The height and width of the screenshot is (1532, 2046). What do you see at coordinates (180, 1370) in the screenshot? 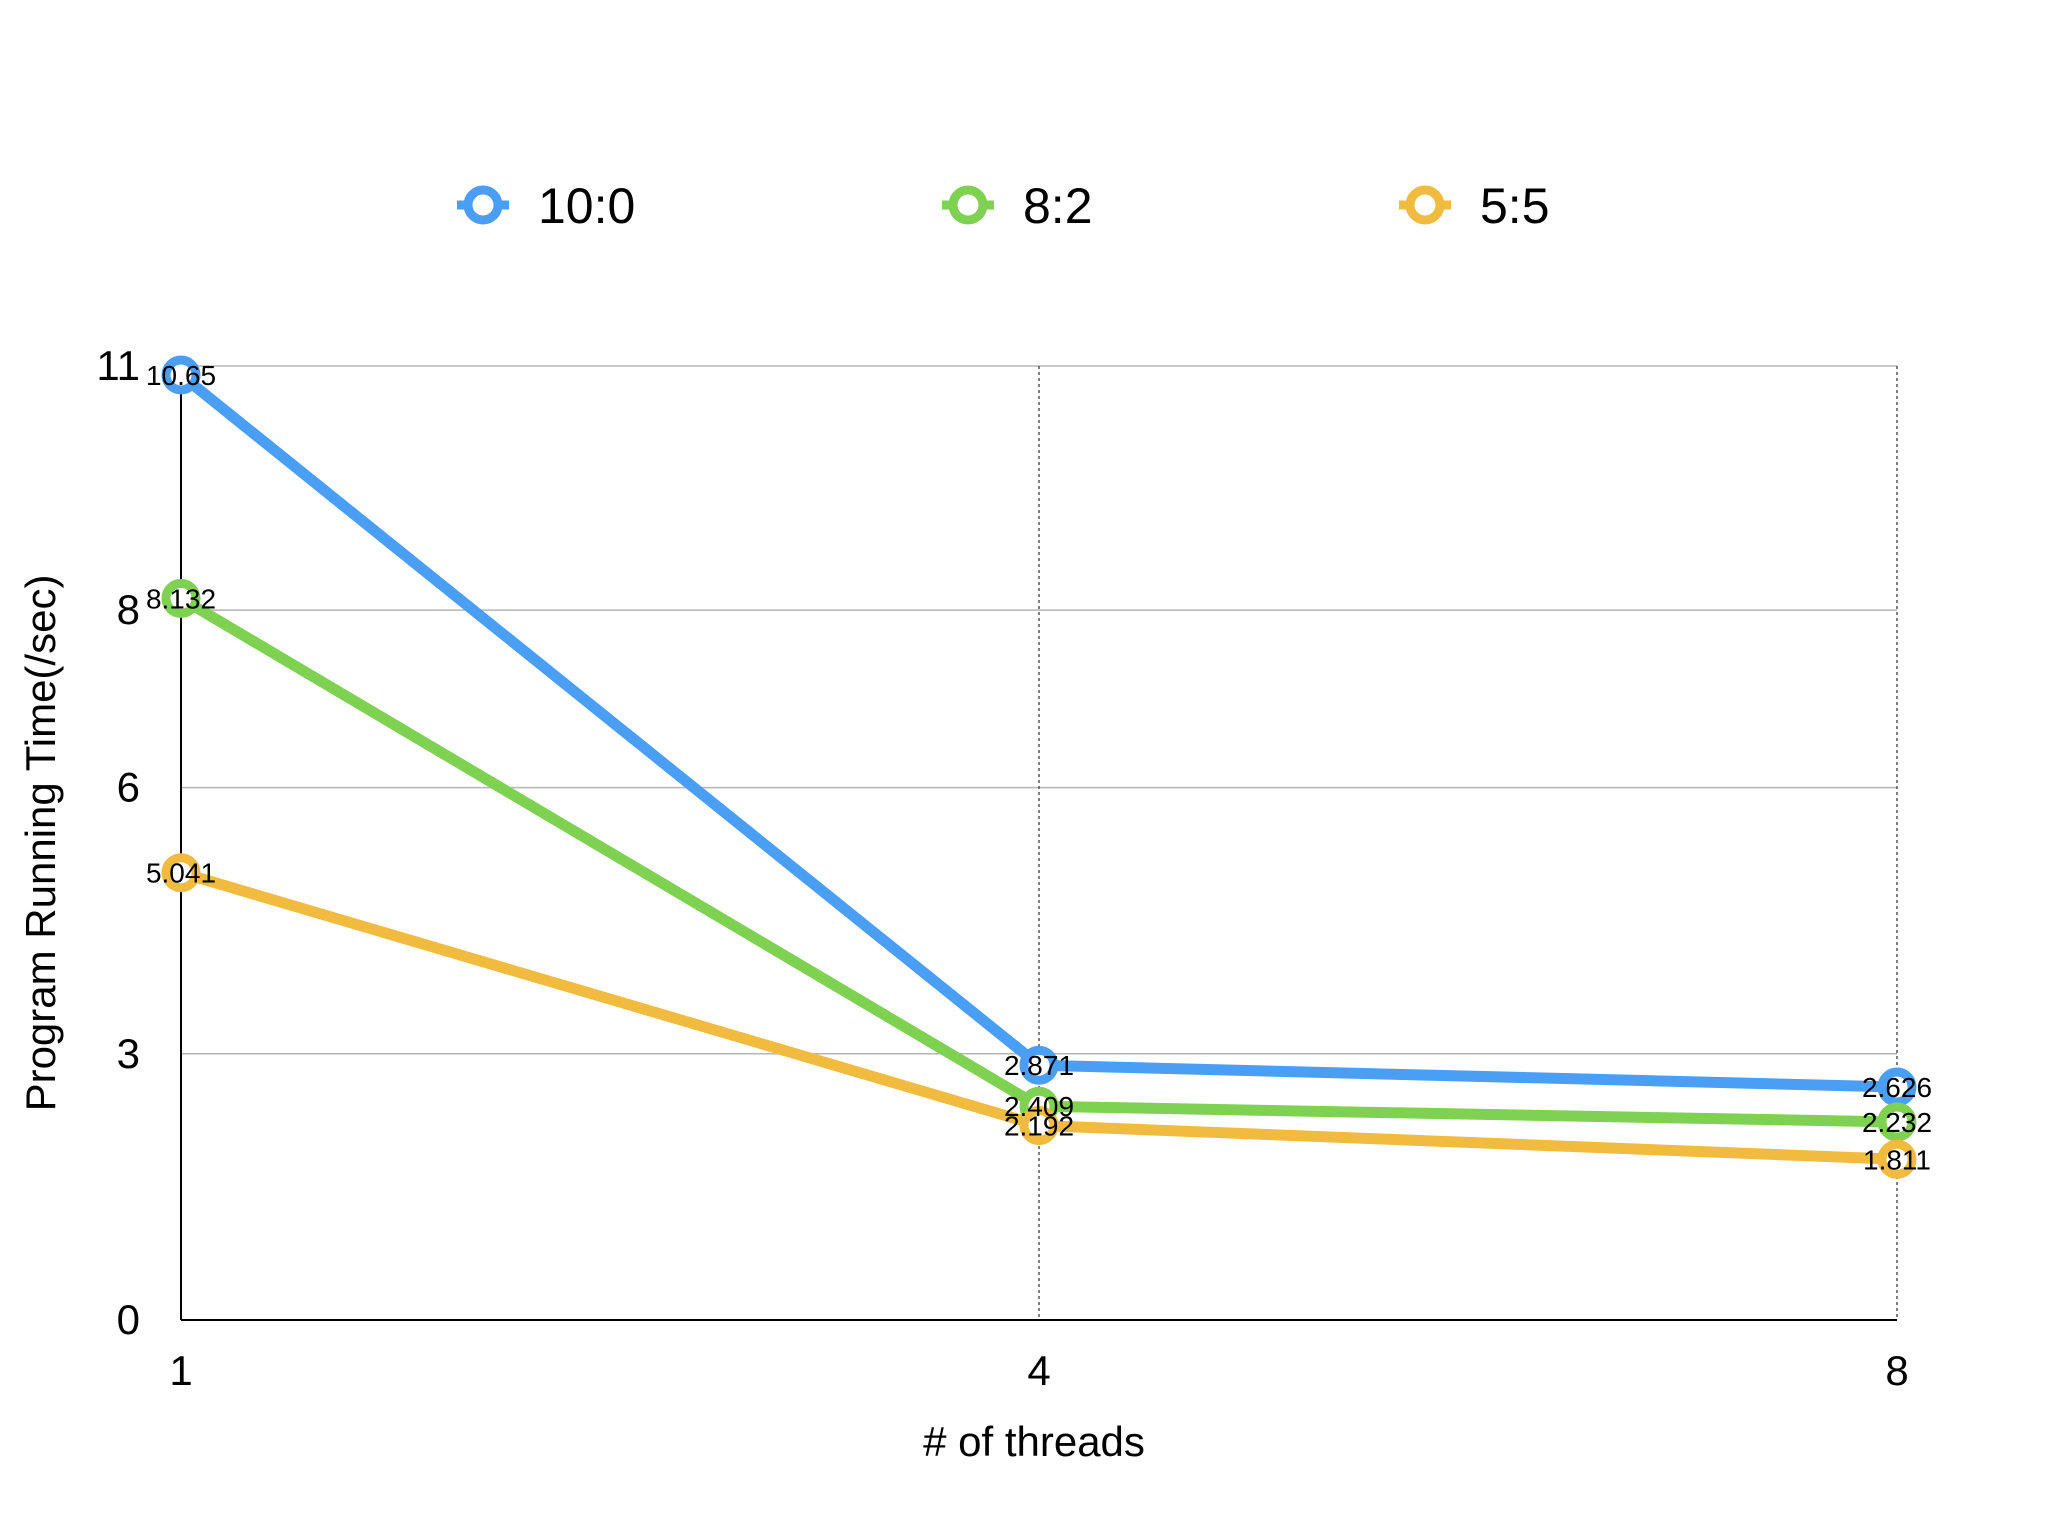
I see `x-tick-label: 1` at bounding box center [180, 1370].